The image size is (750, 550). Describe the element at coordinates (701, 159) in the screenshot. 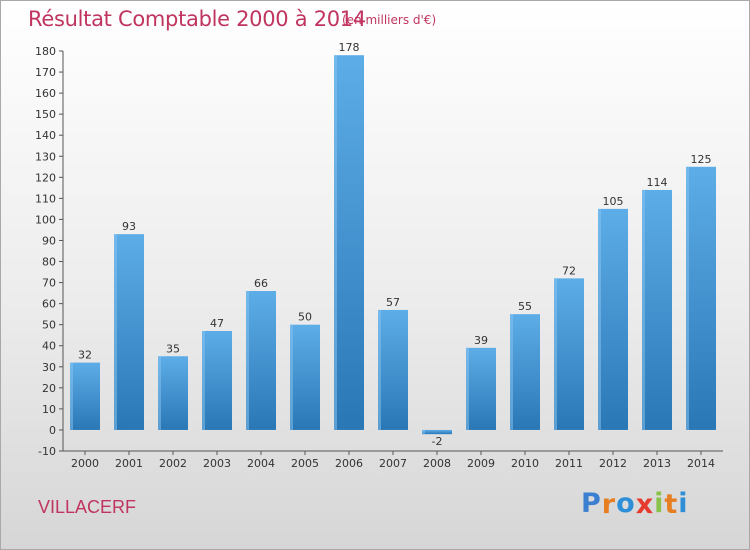

I see `value-label: 125` at that location.